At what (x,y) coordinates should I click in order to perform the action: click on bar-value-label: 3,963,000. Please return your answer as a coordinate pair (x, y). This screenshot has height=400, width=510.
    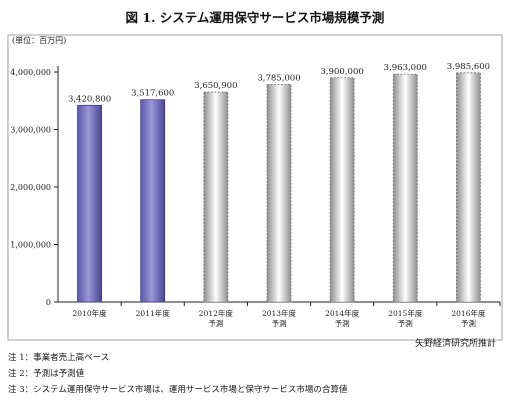
    Looking at the image, I should click on (405, 68).